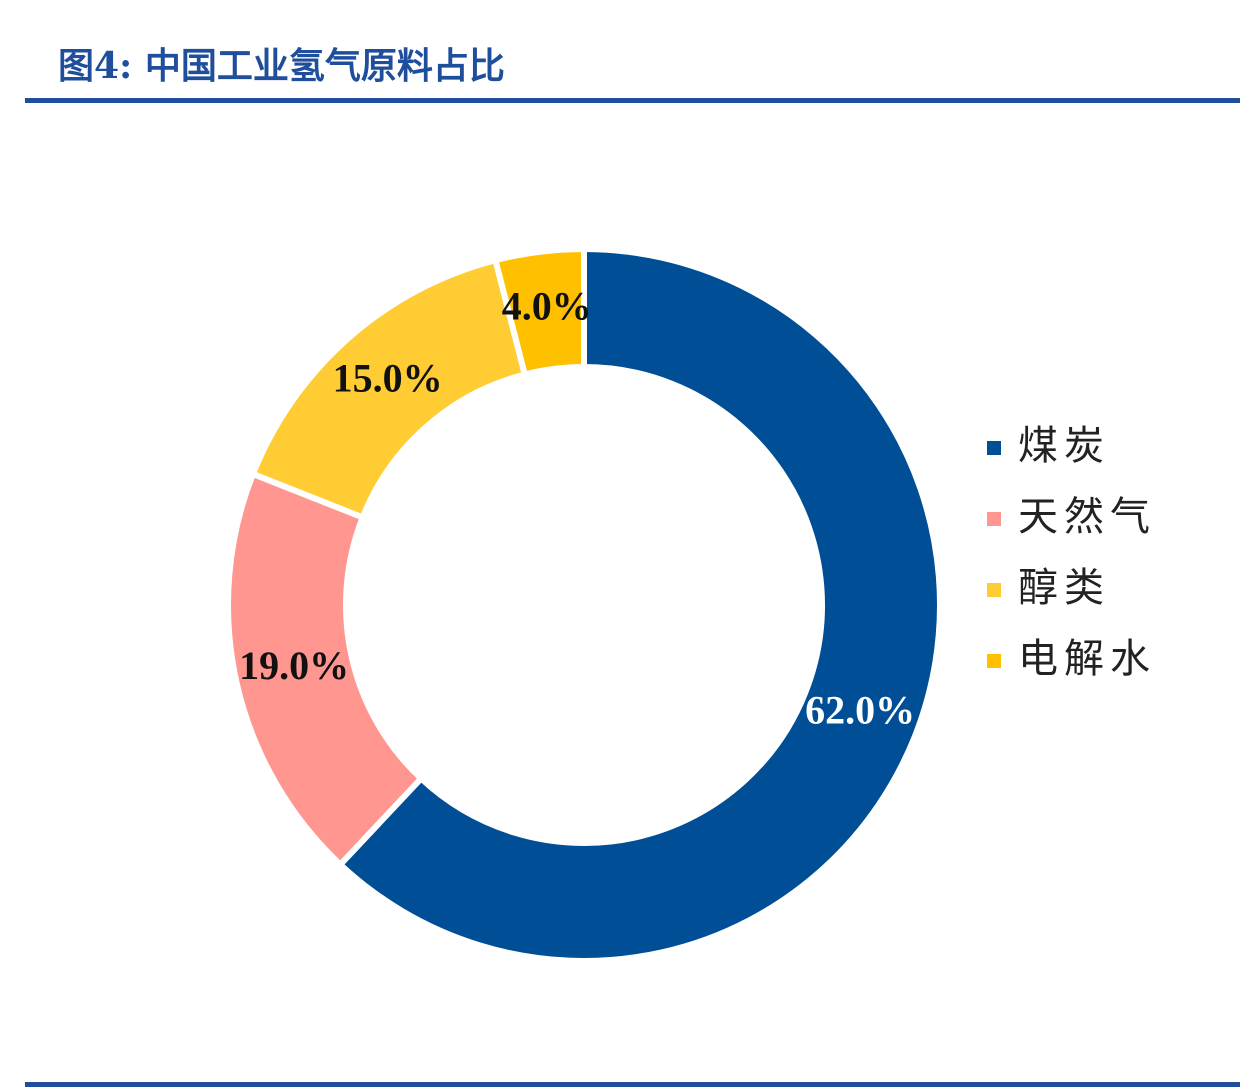  I want to click on legend-label: 煤炭, so click(1064, 446).